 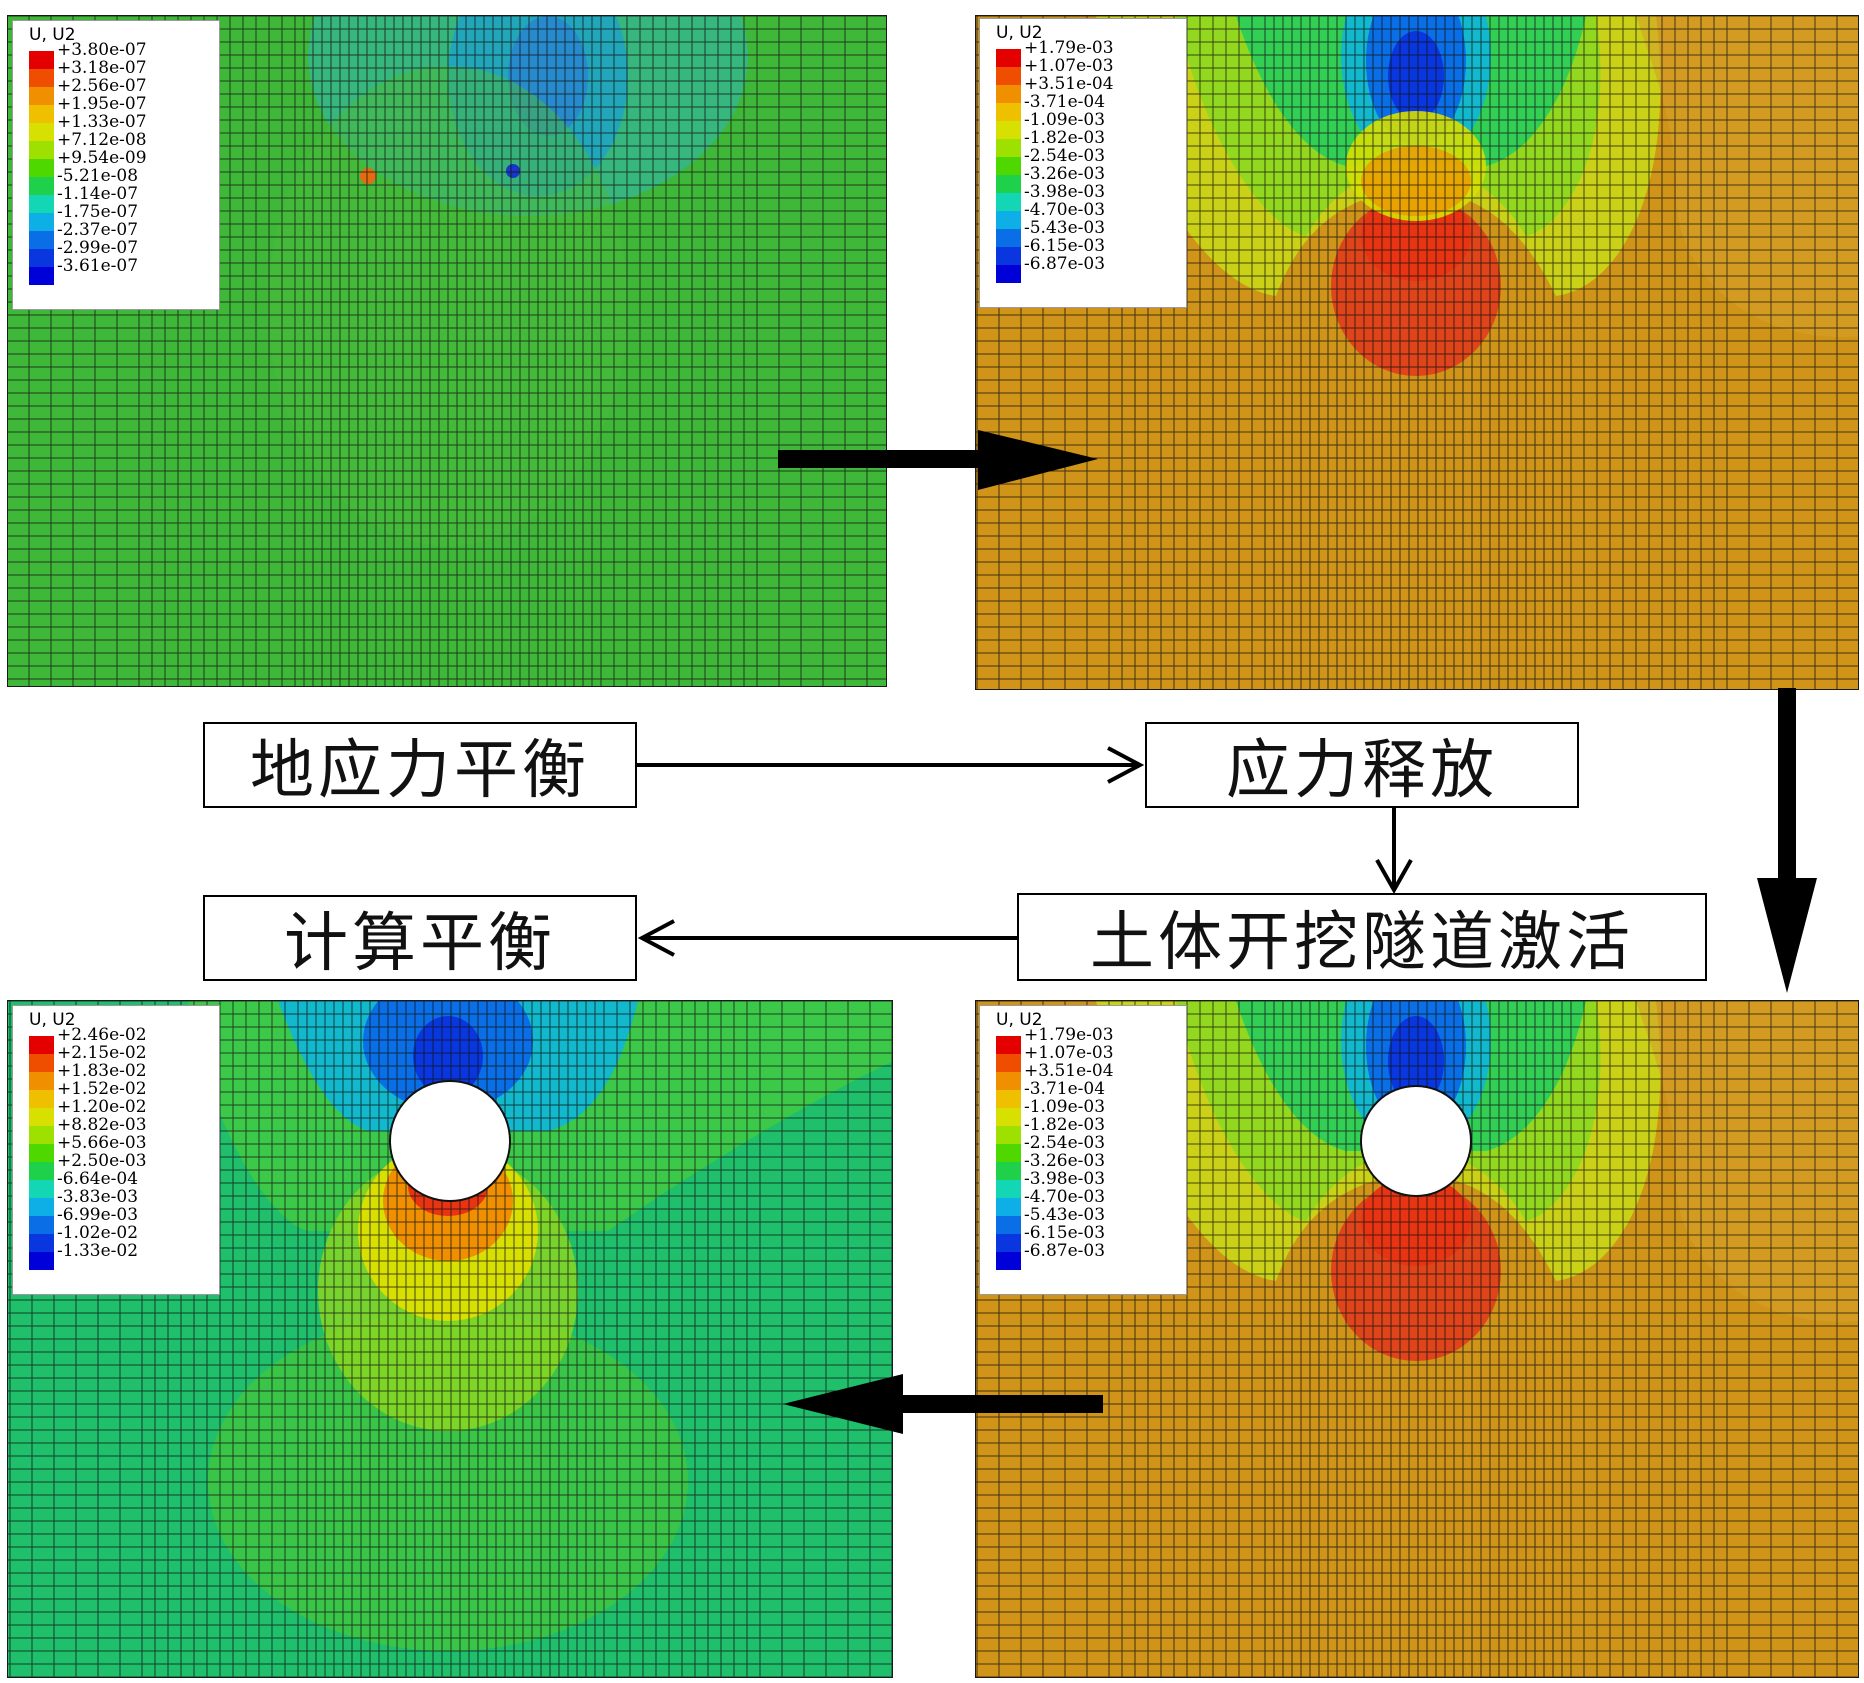 What do you see at coordinates (1787, 840) in the screenshot?
I see `thick-arrow-down` at bounding box center [1787, 840].